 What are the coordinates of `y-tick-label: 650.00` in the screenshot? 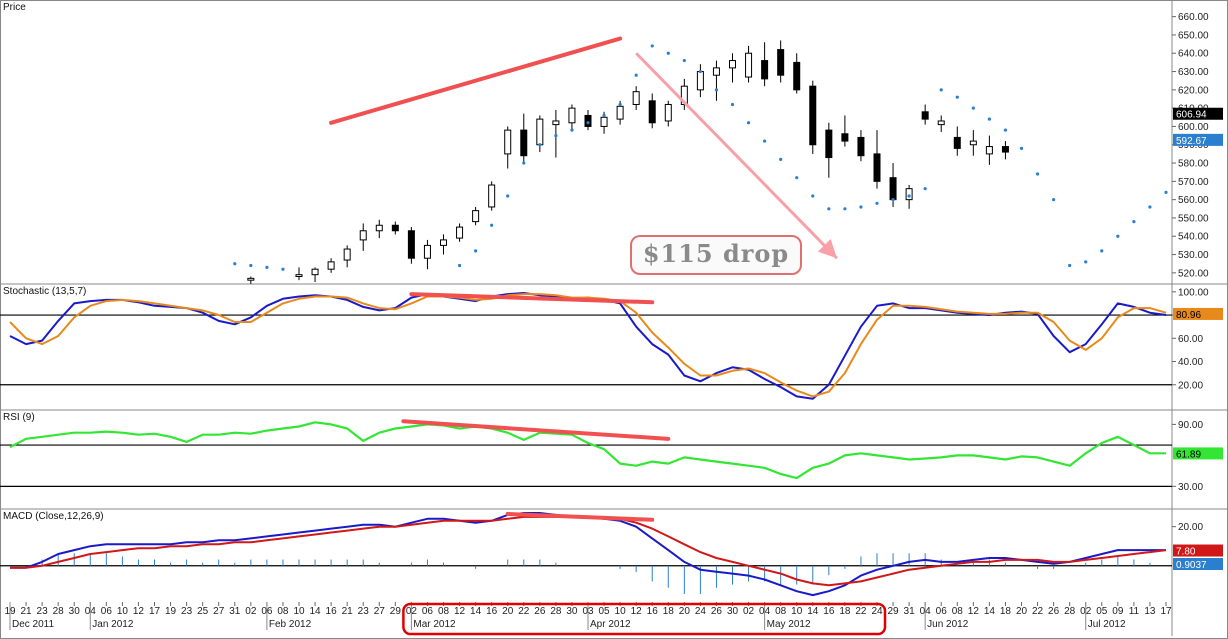 It's located at (1193, 35).